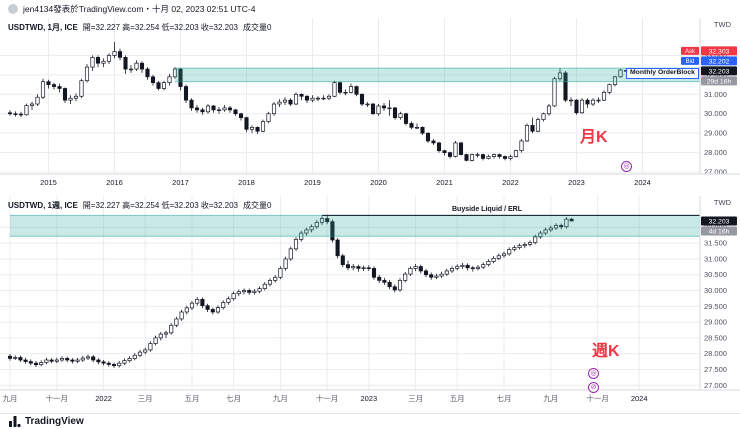 This screenshot has width=740, height=429. I want to click on brand-name: TradingView, so click(54, 421).